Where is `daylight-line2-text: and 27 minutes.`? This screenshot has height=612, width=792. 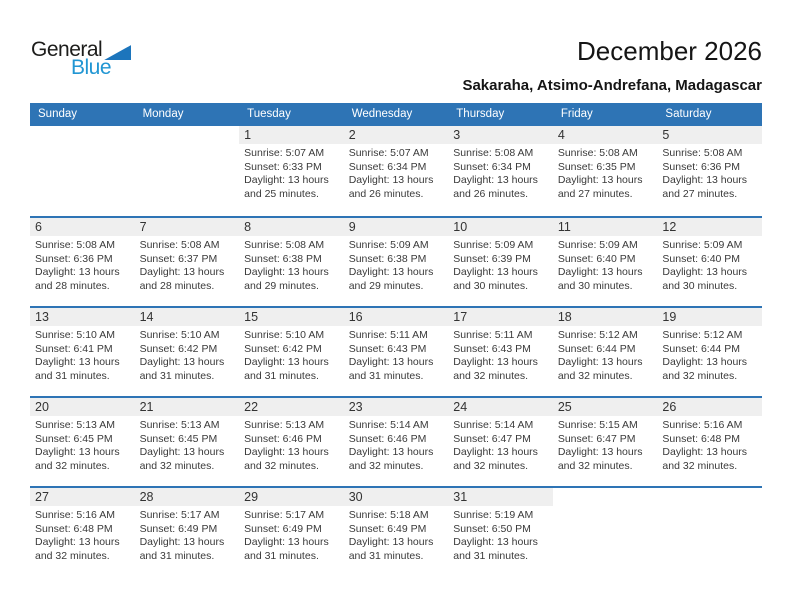
daylight-line2-text: and 27 minutes. is located at coordinates (595, 193).